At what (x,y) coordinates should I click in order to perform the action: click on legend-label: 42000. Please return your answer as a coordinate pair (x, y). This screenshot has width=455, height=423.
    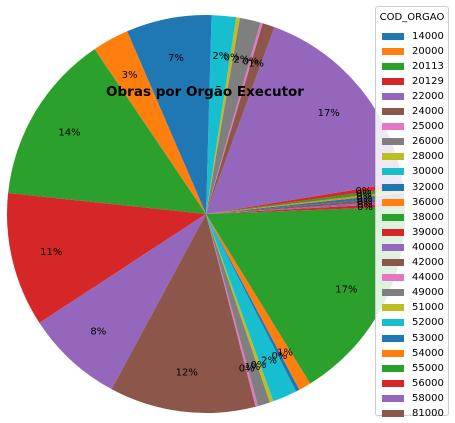
    Looking at the image, I should click on (428, 262).